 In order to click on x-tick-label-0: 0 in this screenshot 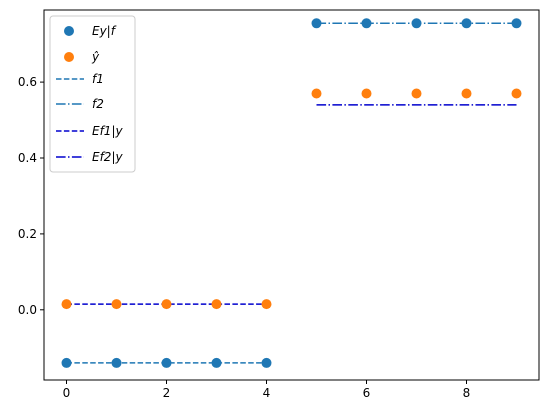, I will do `click(67, 393)`.